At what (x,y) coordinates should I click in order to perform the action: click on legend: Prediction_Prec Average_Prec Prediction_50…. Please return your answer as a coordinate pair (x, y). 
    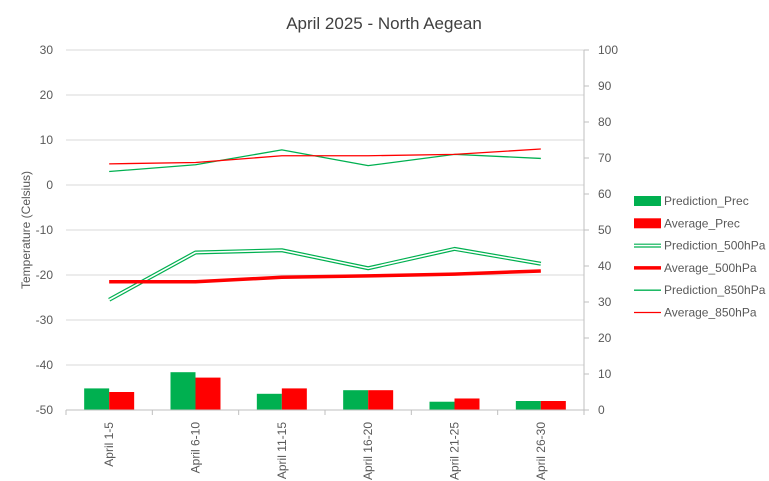
    Looking at the image, I should click on (700, 257).